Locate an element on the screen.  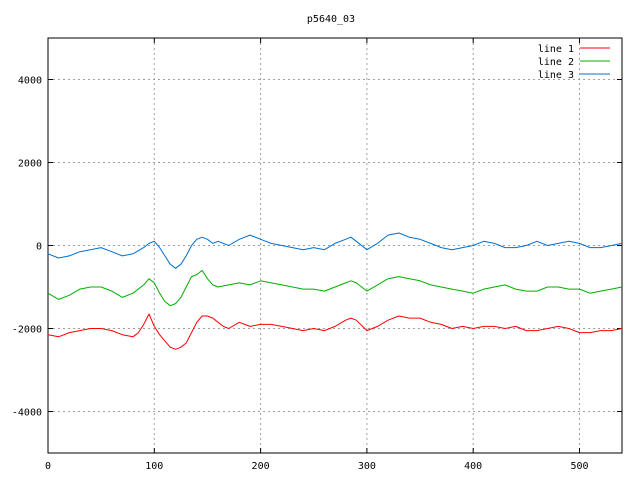
legend: line 1 line 2 line 3 is located at coordinates (574, 62).